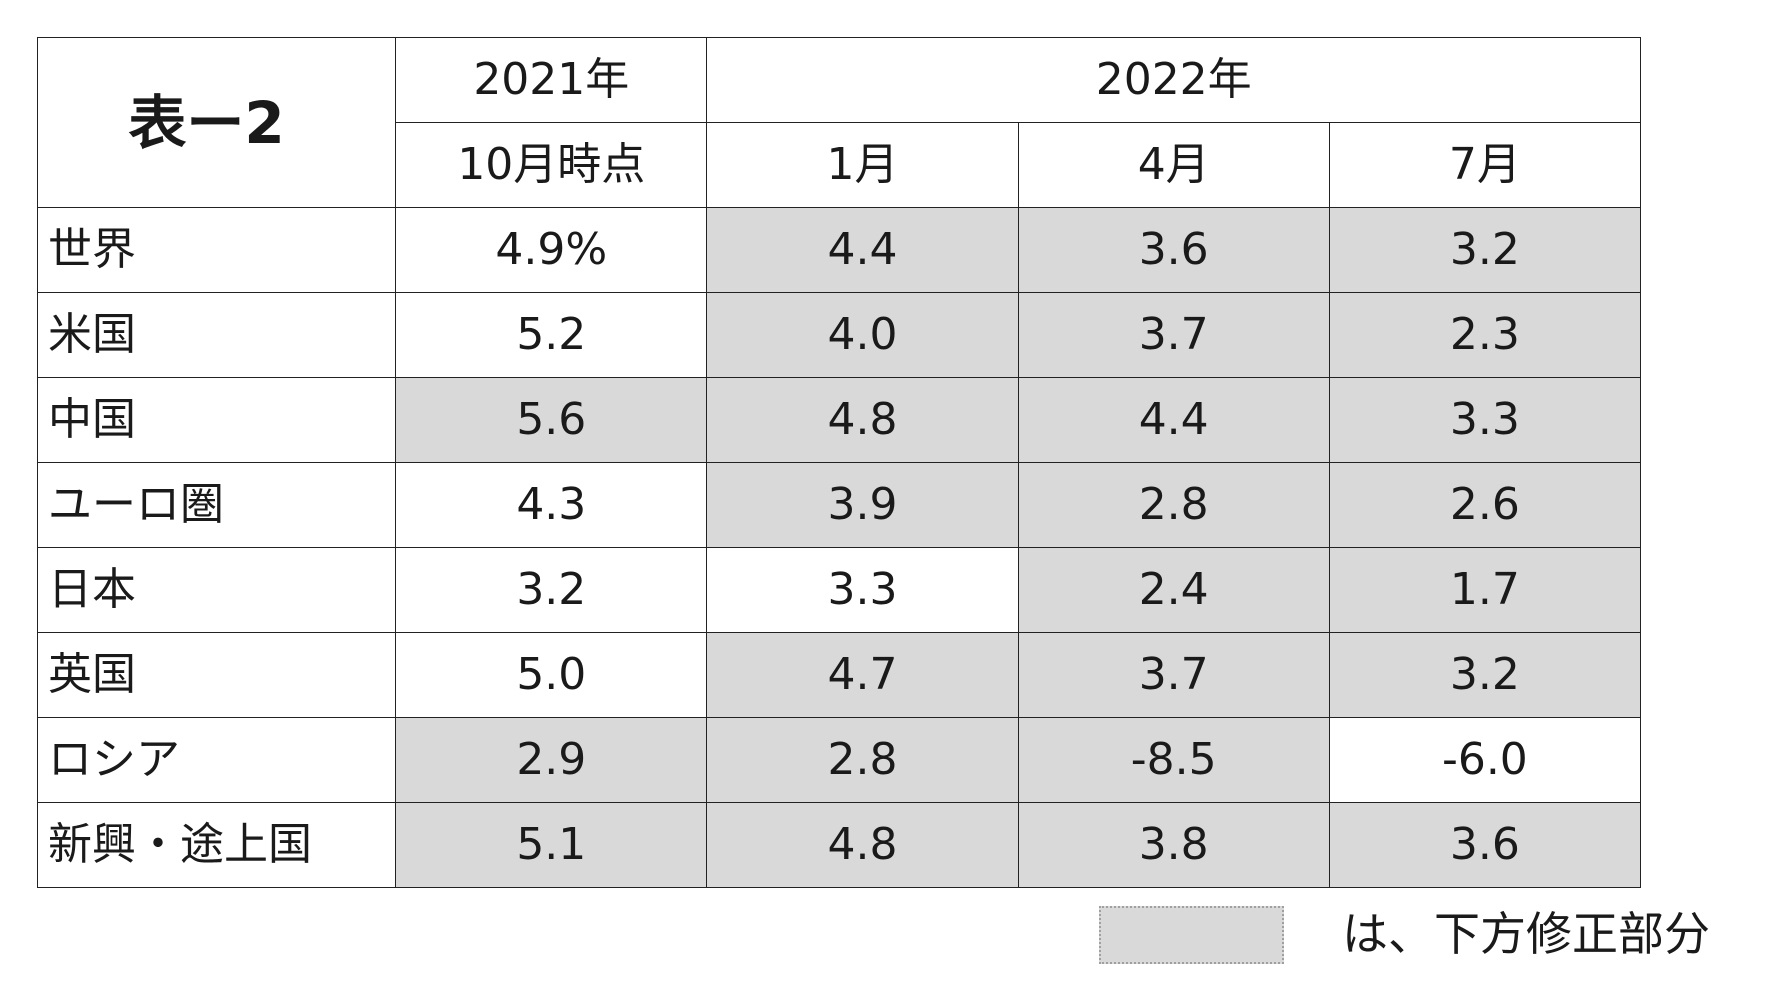  Describe the element at coordinates (216, 335) in the screenshot. I see `row-label: 米国` at that location.